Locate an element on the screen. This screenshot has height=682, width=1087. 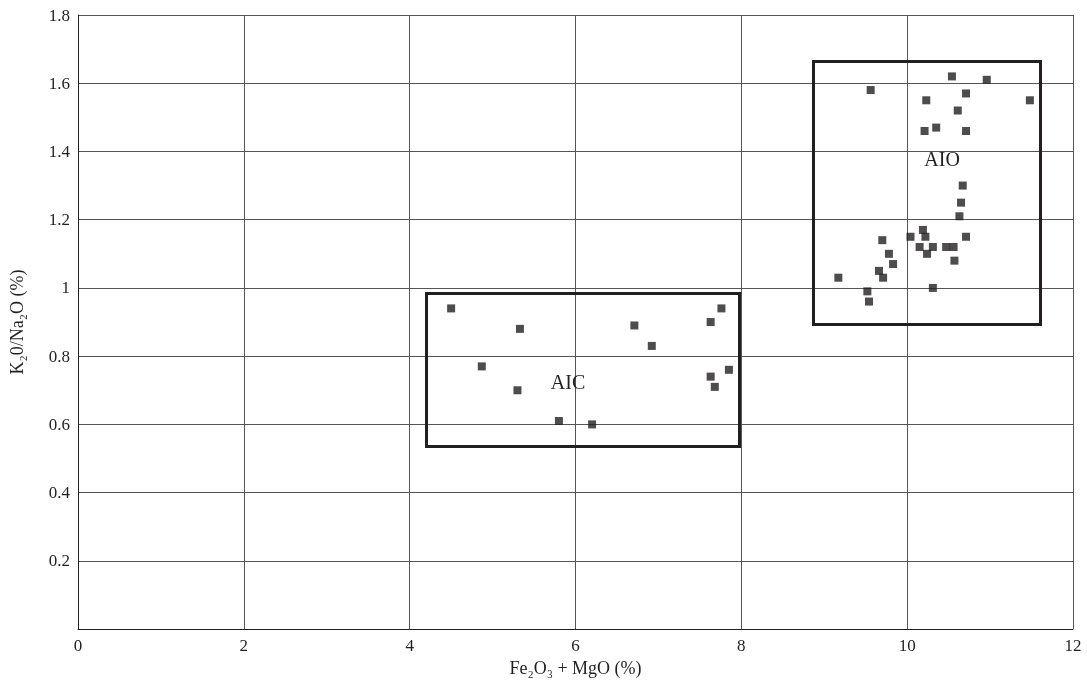
y-tick-label: 1.8 is located at coordinates (59, 15).